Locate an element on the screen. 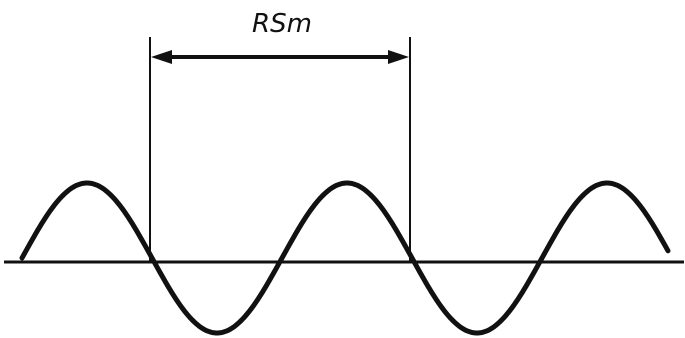 The width and height of the screenshot is (685, 338). dimension-arrow-left is located at coordinates (161, 57).